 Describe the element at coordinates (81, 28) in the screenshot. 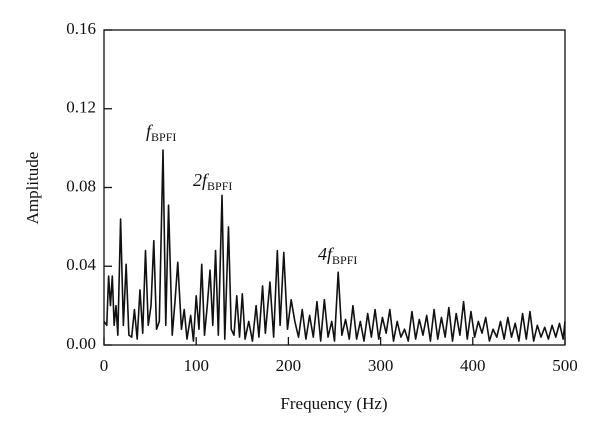

I see `y-tick-label: 0.16` at that location.